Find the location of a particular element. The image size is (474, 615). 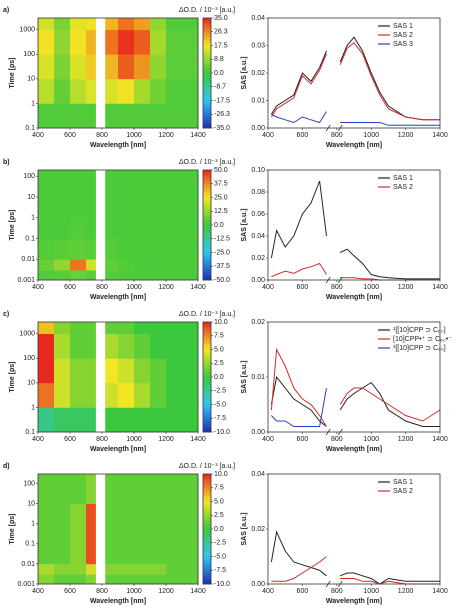

y-axis-label: Time [ps] is located at coordinates (12, 529).